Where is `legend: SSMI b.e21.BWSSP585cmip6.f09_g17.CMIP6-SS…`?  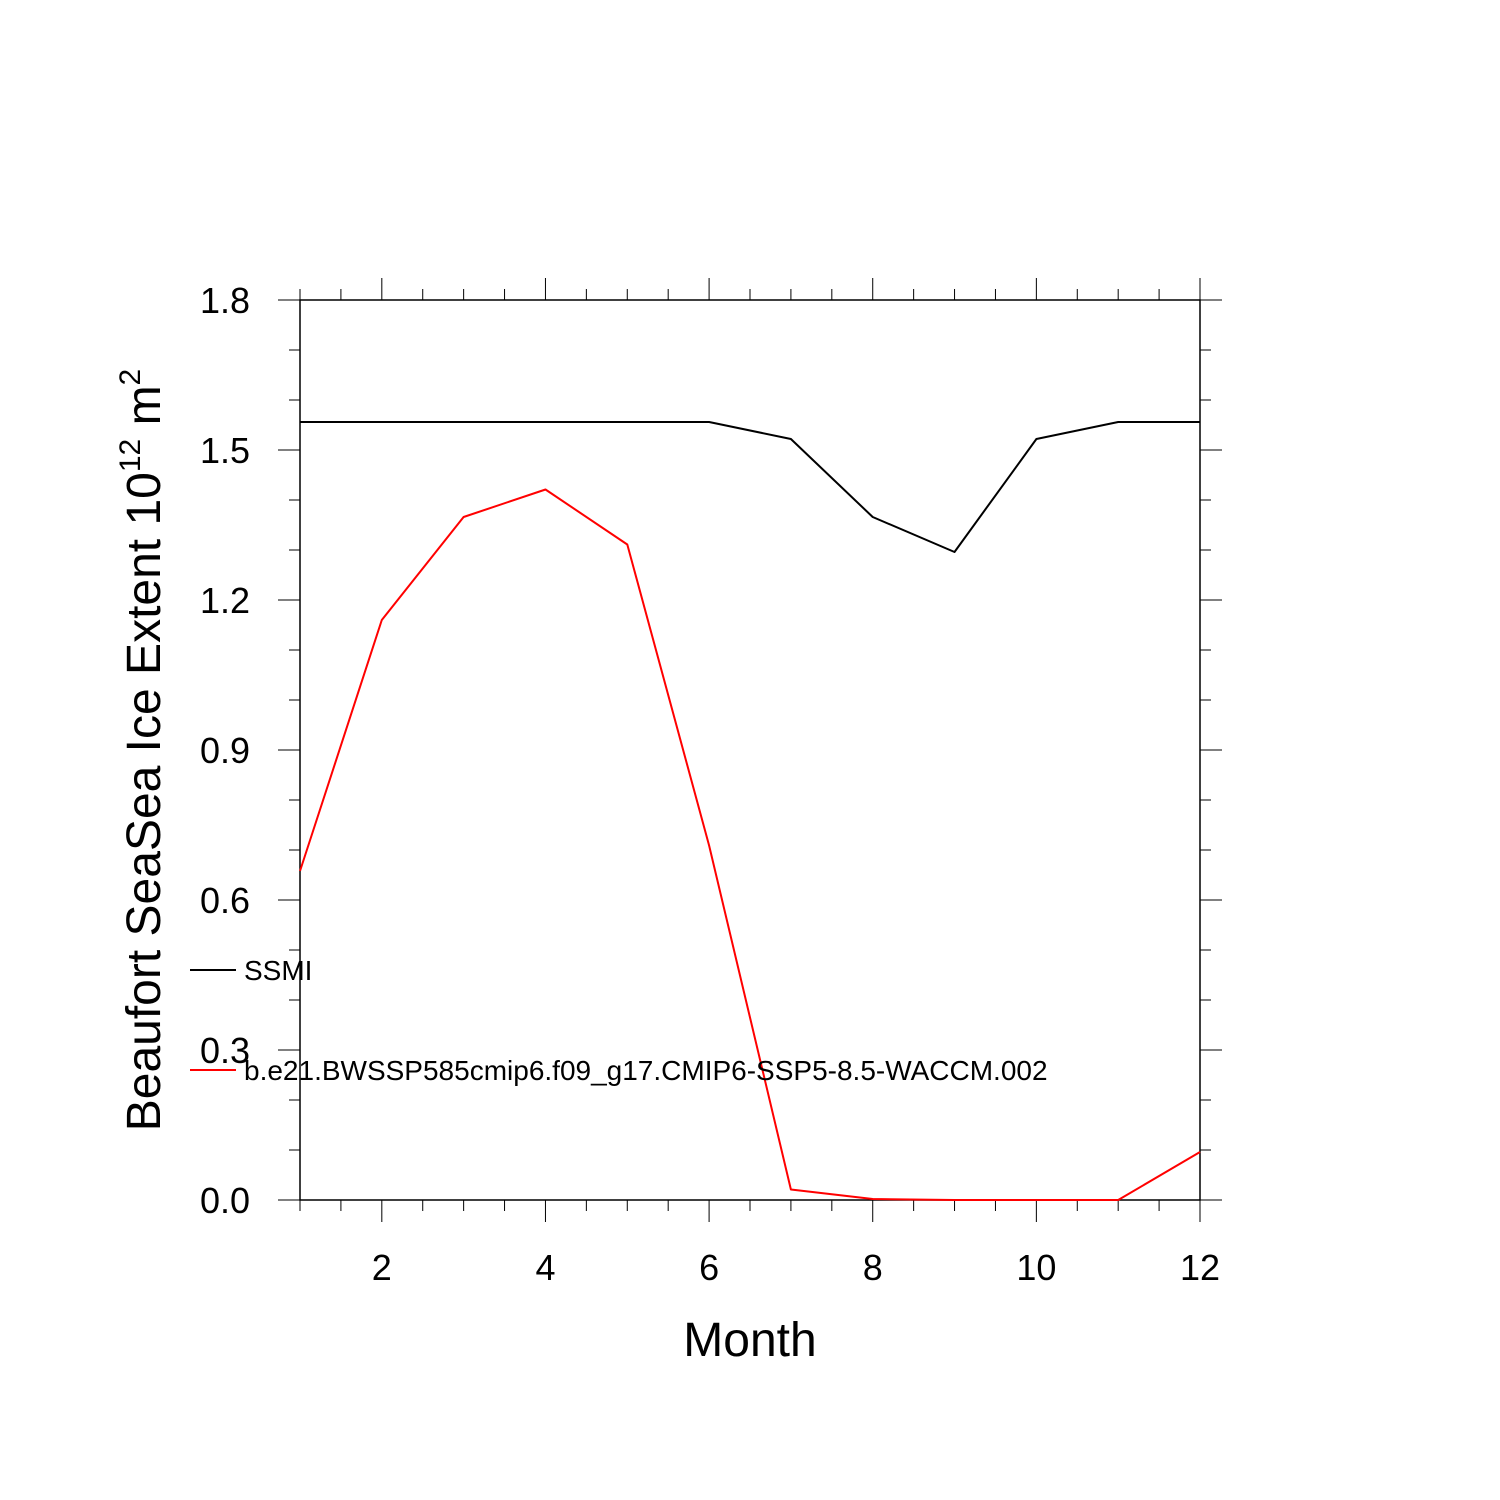 legend: SSMI b.e21.BWSSP585cmip6.f09_g17.CMIP6-SS… is located at coordinates (619, 1020).